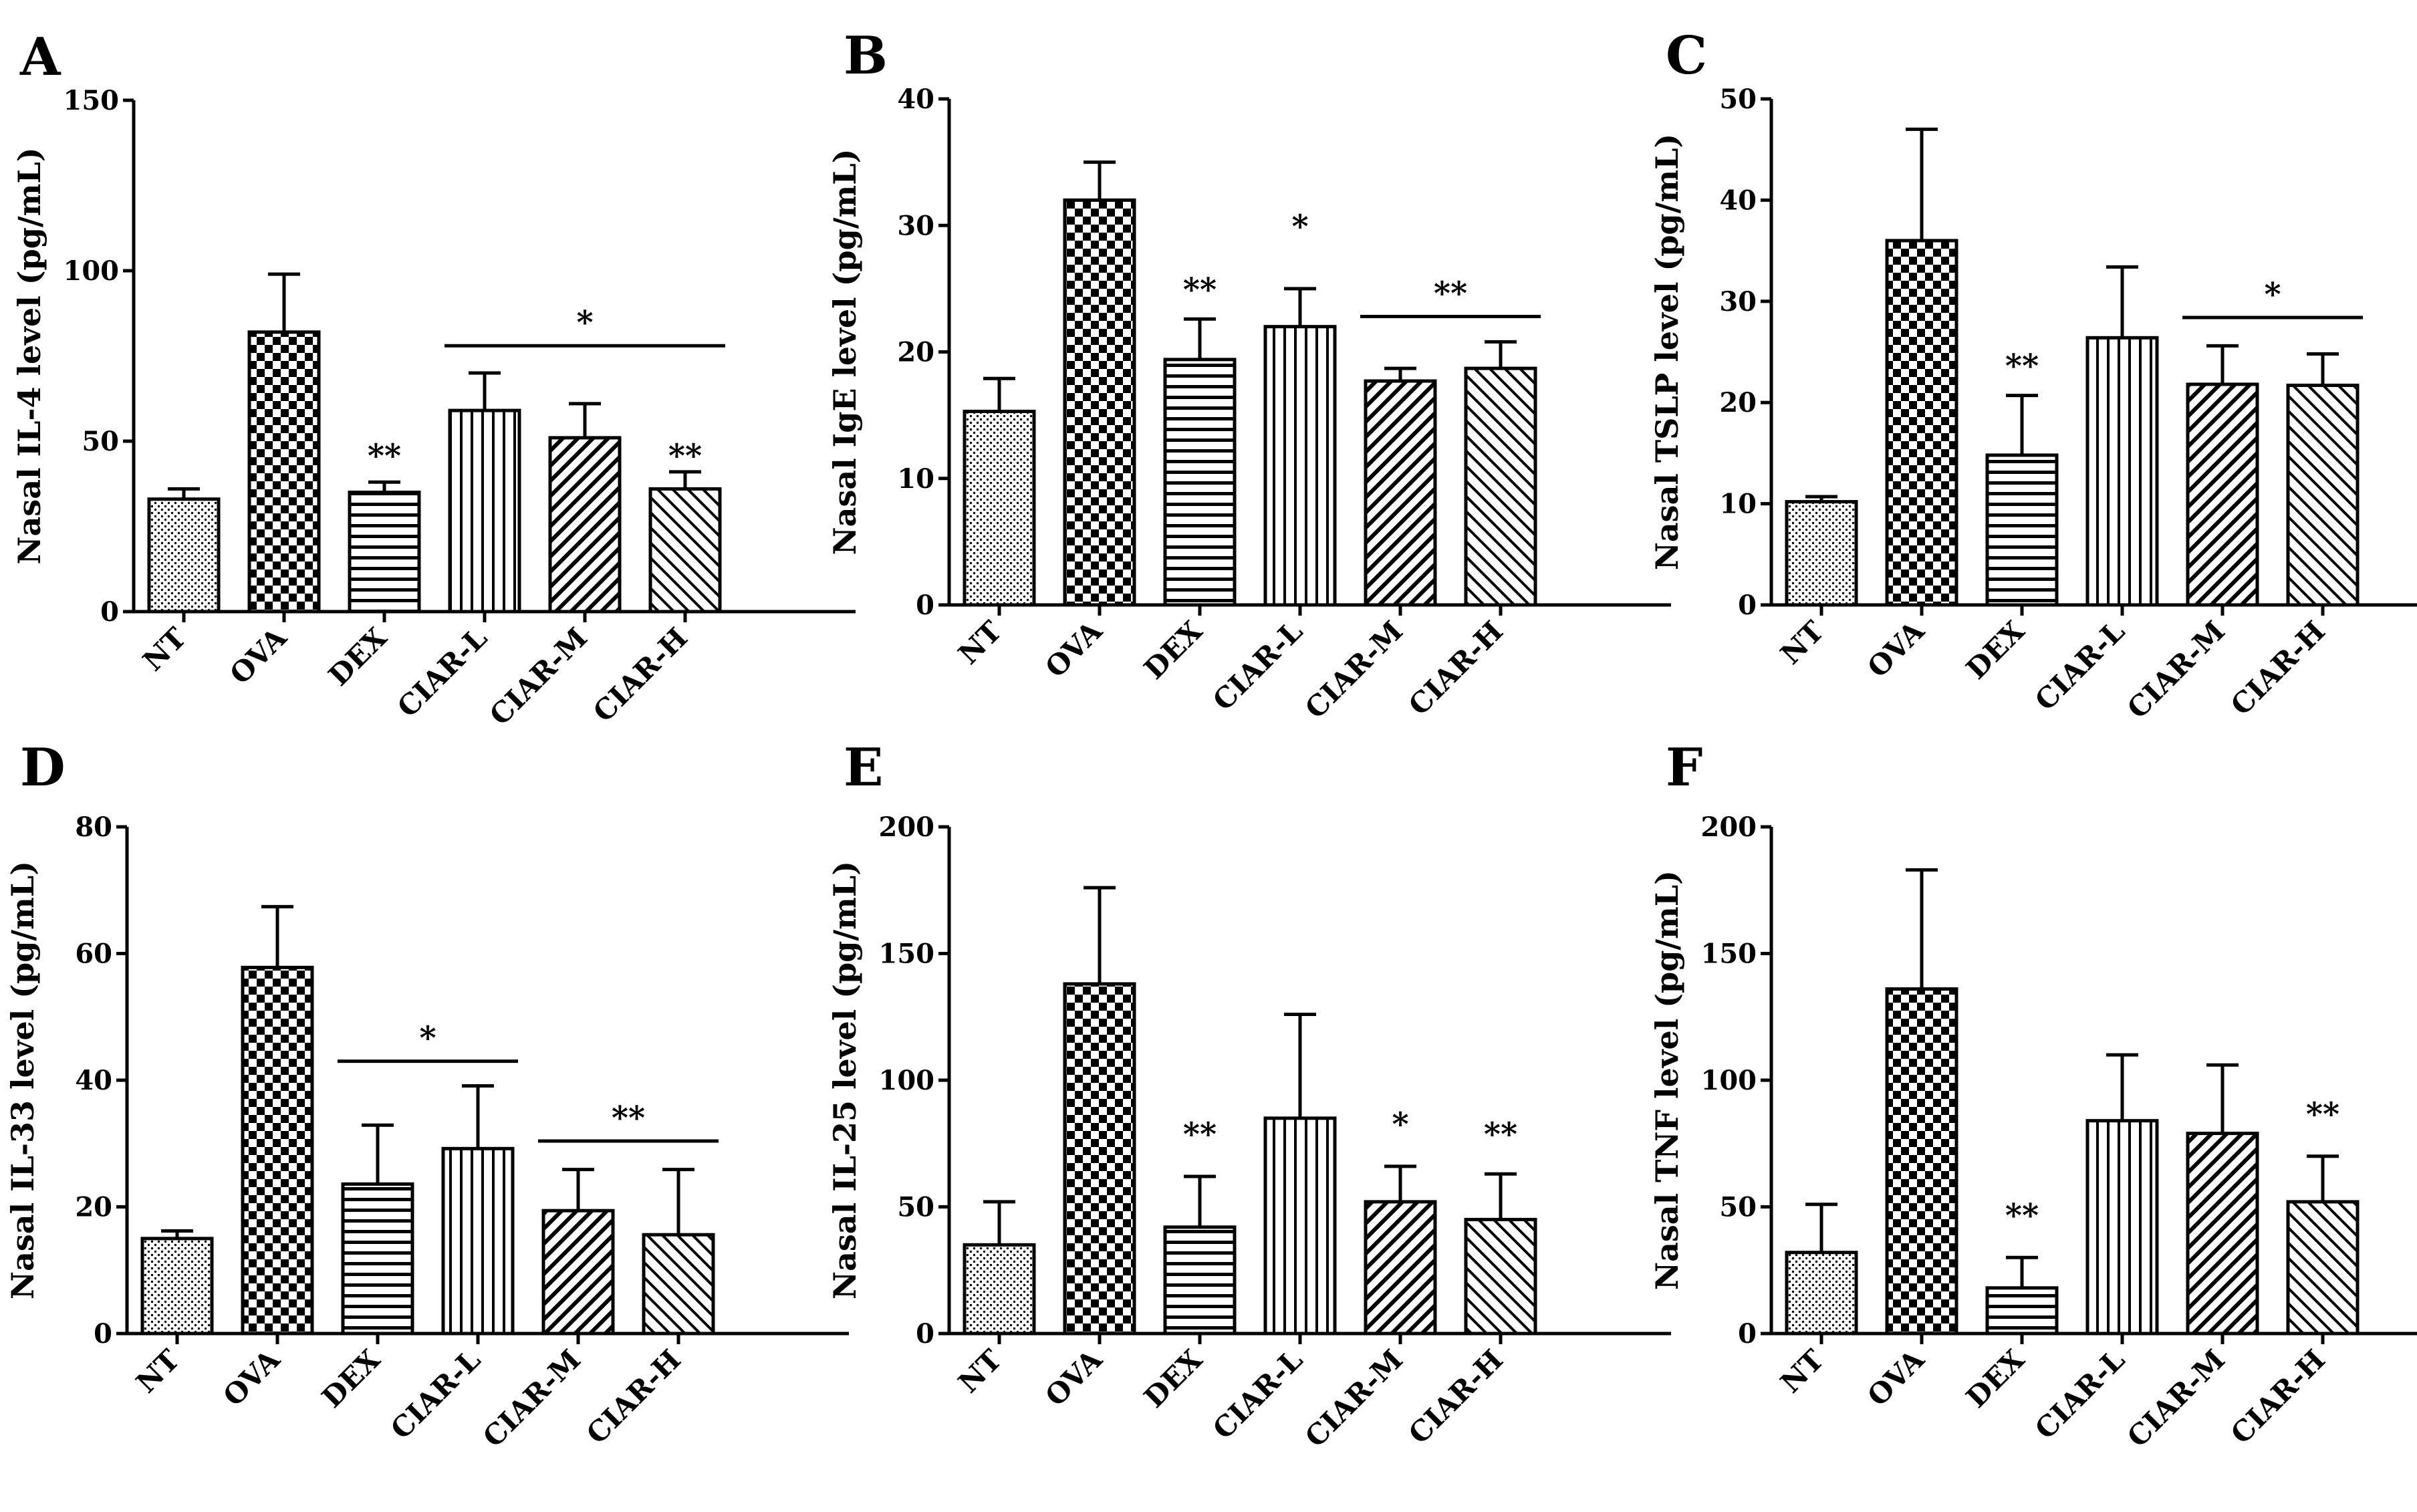 The width and height of the screenshot is (2417, 1512). I want to click on panel-e-xtick-label: CIAR-H, so click(1455, 1396).